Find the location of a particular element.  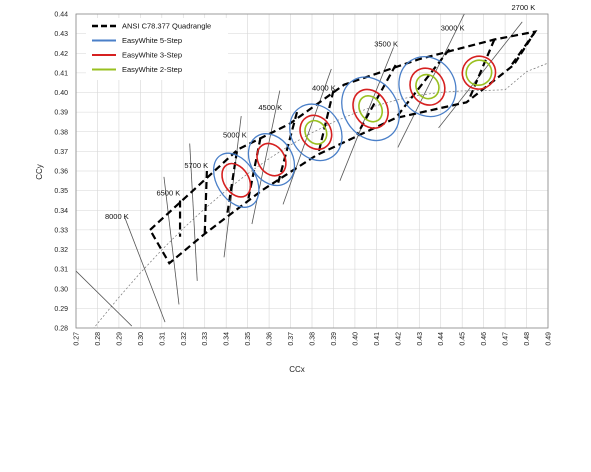

x-tick-label: 0.42 is located at coordinates (398, 339).